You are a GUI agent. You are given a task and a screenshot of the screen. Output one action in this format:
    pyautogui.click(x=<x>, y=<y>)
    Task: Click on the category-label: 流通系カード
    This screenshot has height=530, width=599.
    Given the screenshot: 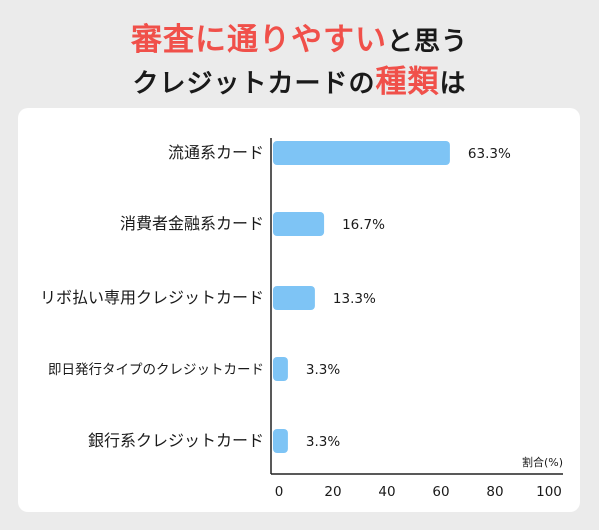 What is the action you would take?
    pyautogui.click(x=216, y=152)
    